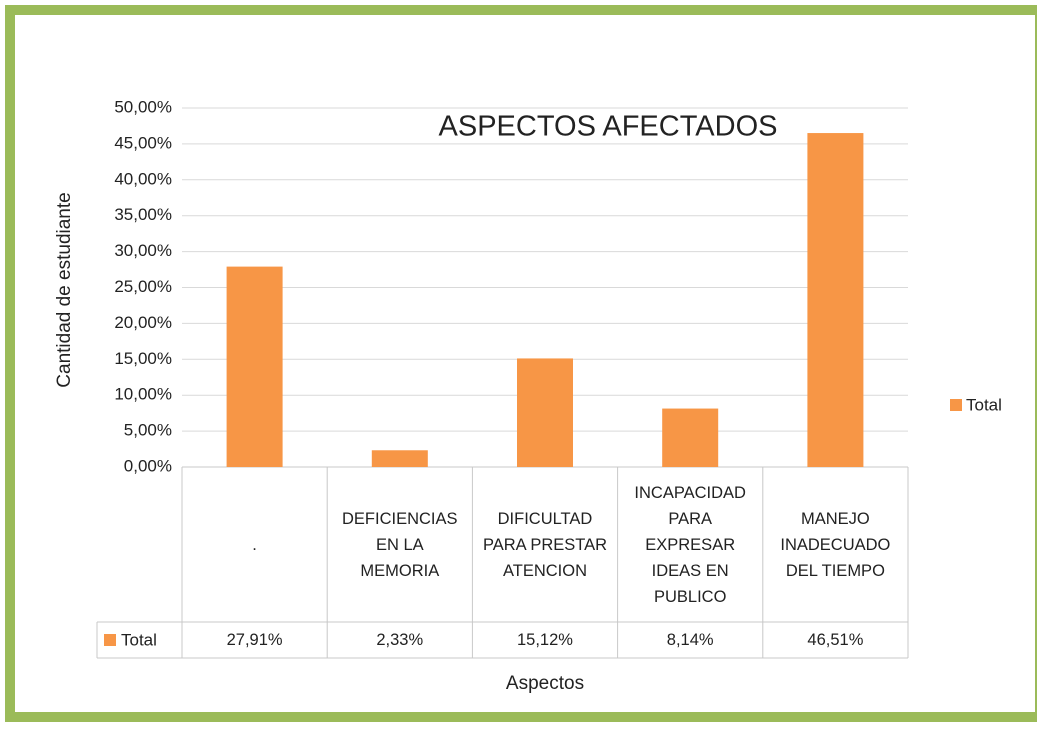  What do you see at coordinates (956, 405) in the screenshot?
I see `legend-key` at bounding box center [956, 405].